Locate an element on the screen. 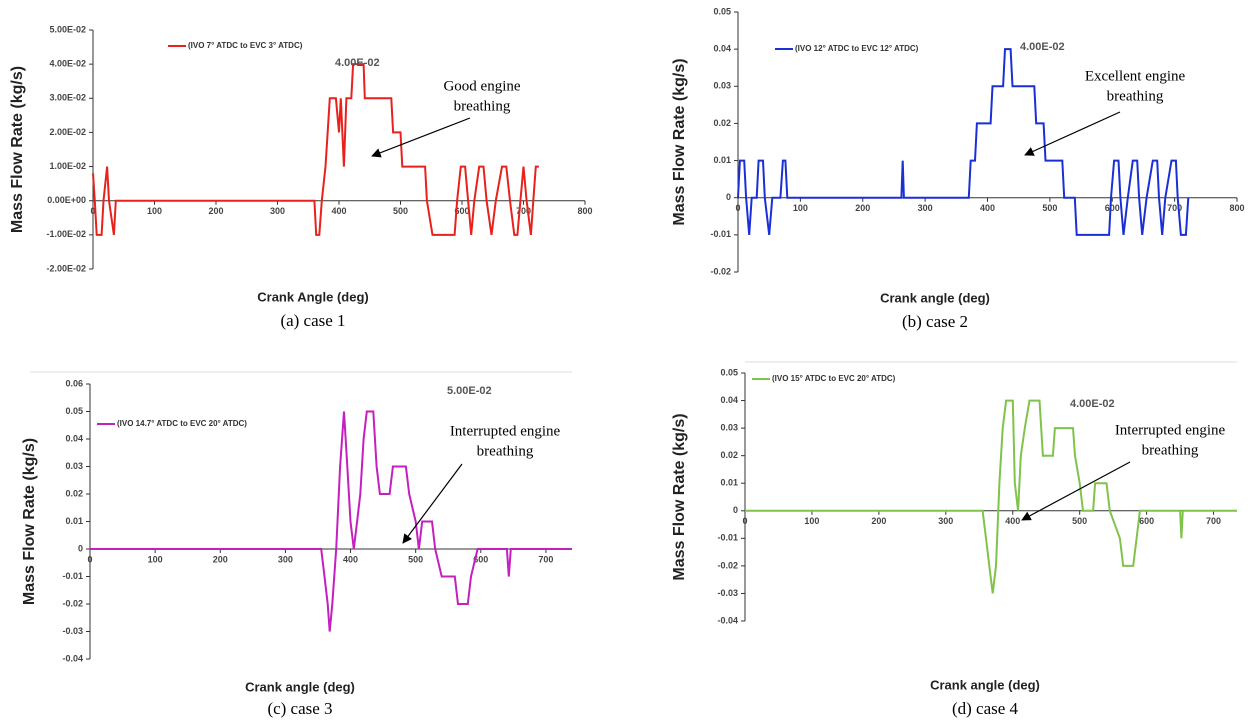  y-tick-label: 4.00E-02 is located at coordinates (67, 64).